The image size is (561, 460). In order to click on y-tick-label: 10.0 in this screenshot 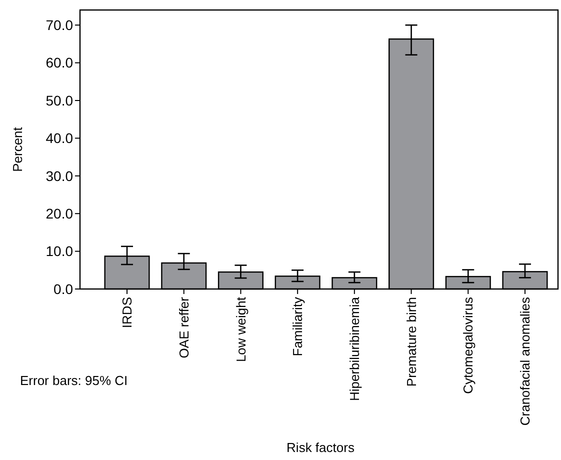, I will do `click(60, 251)`.